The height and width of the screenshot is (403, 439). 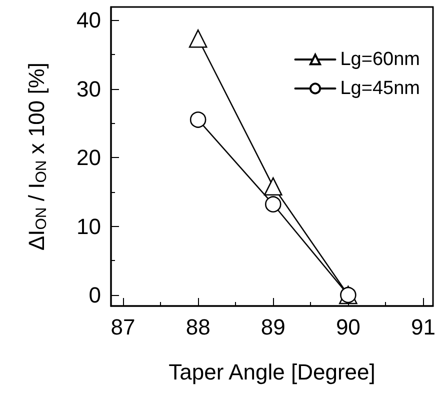 What do you see at coordinates (94, 295) in the screenshot?
I see `y-tick-label: 0` at bounding box center [94, 295].